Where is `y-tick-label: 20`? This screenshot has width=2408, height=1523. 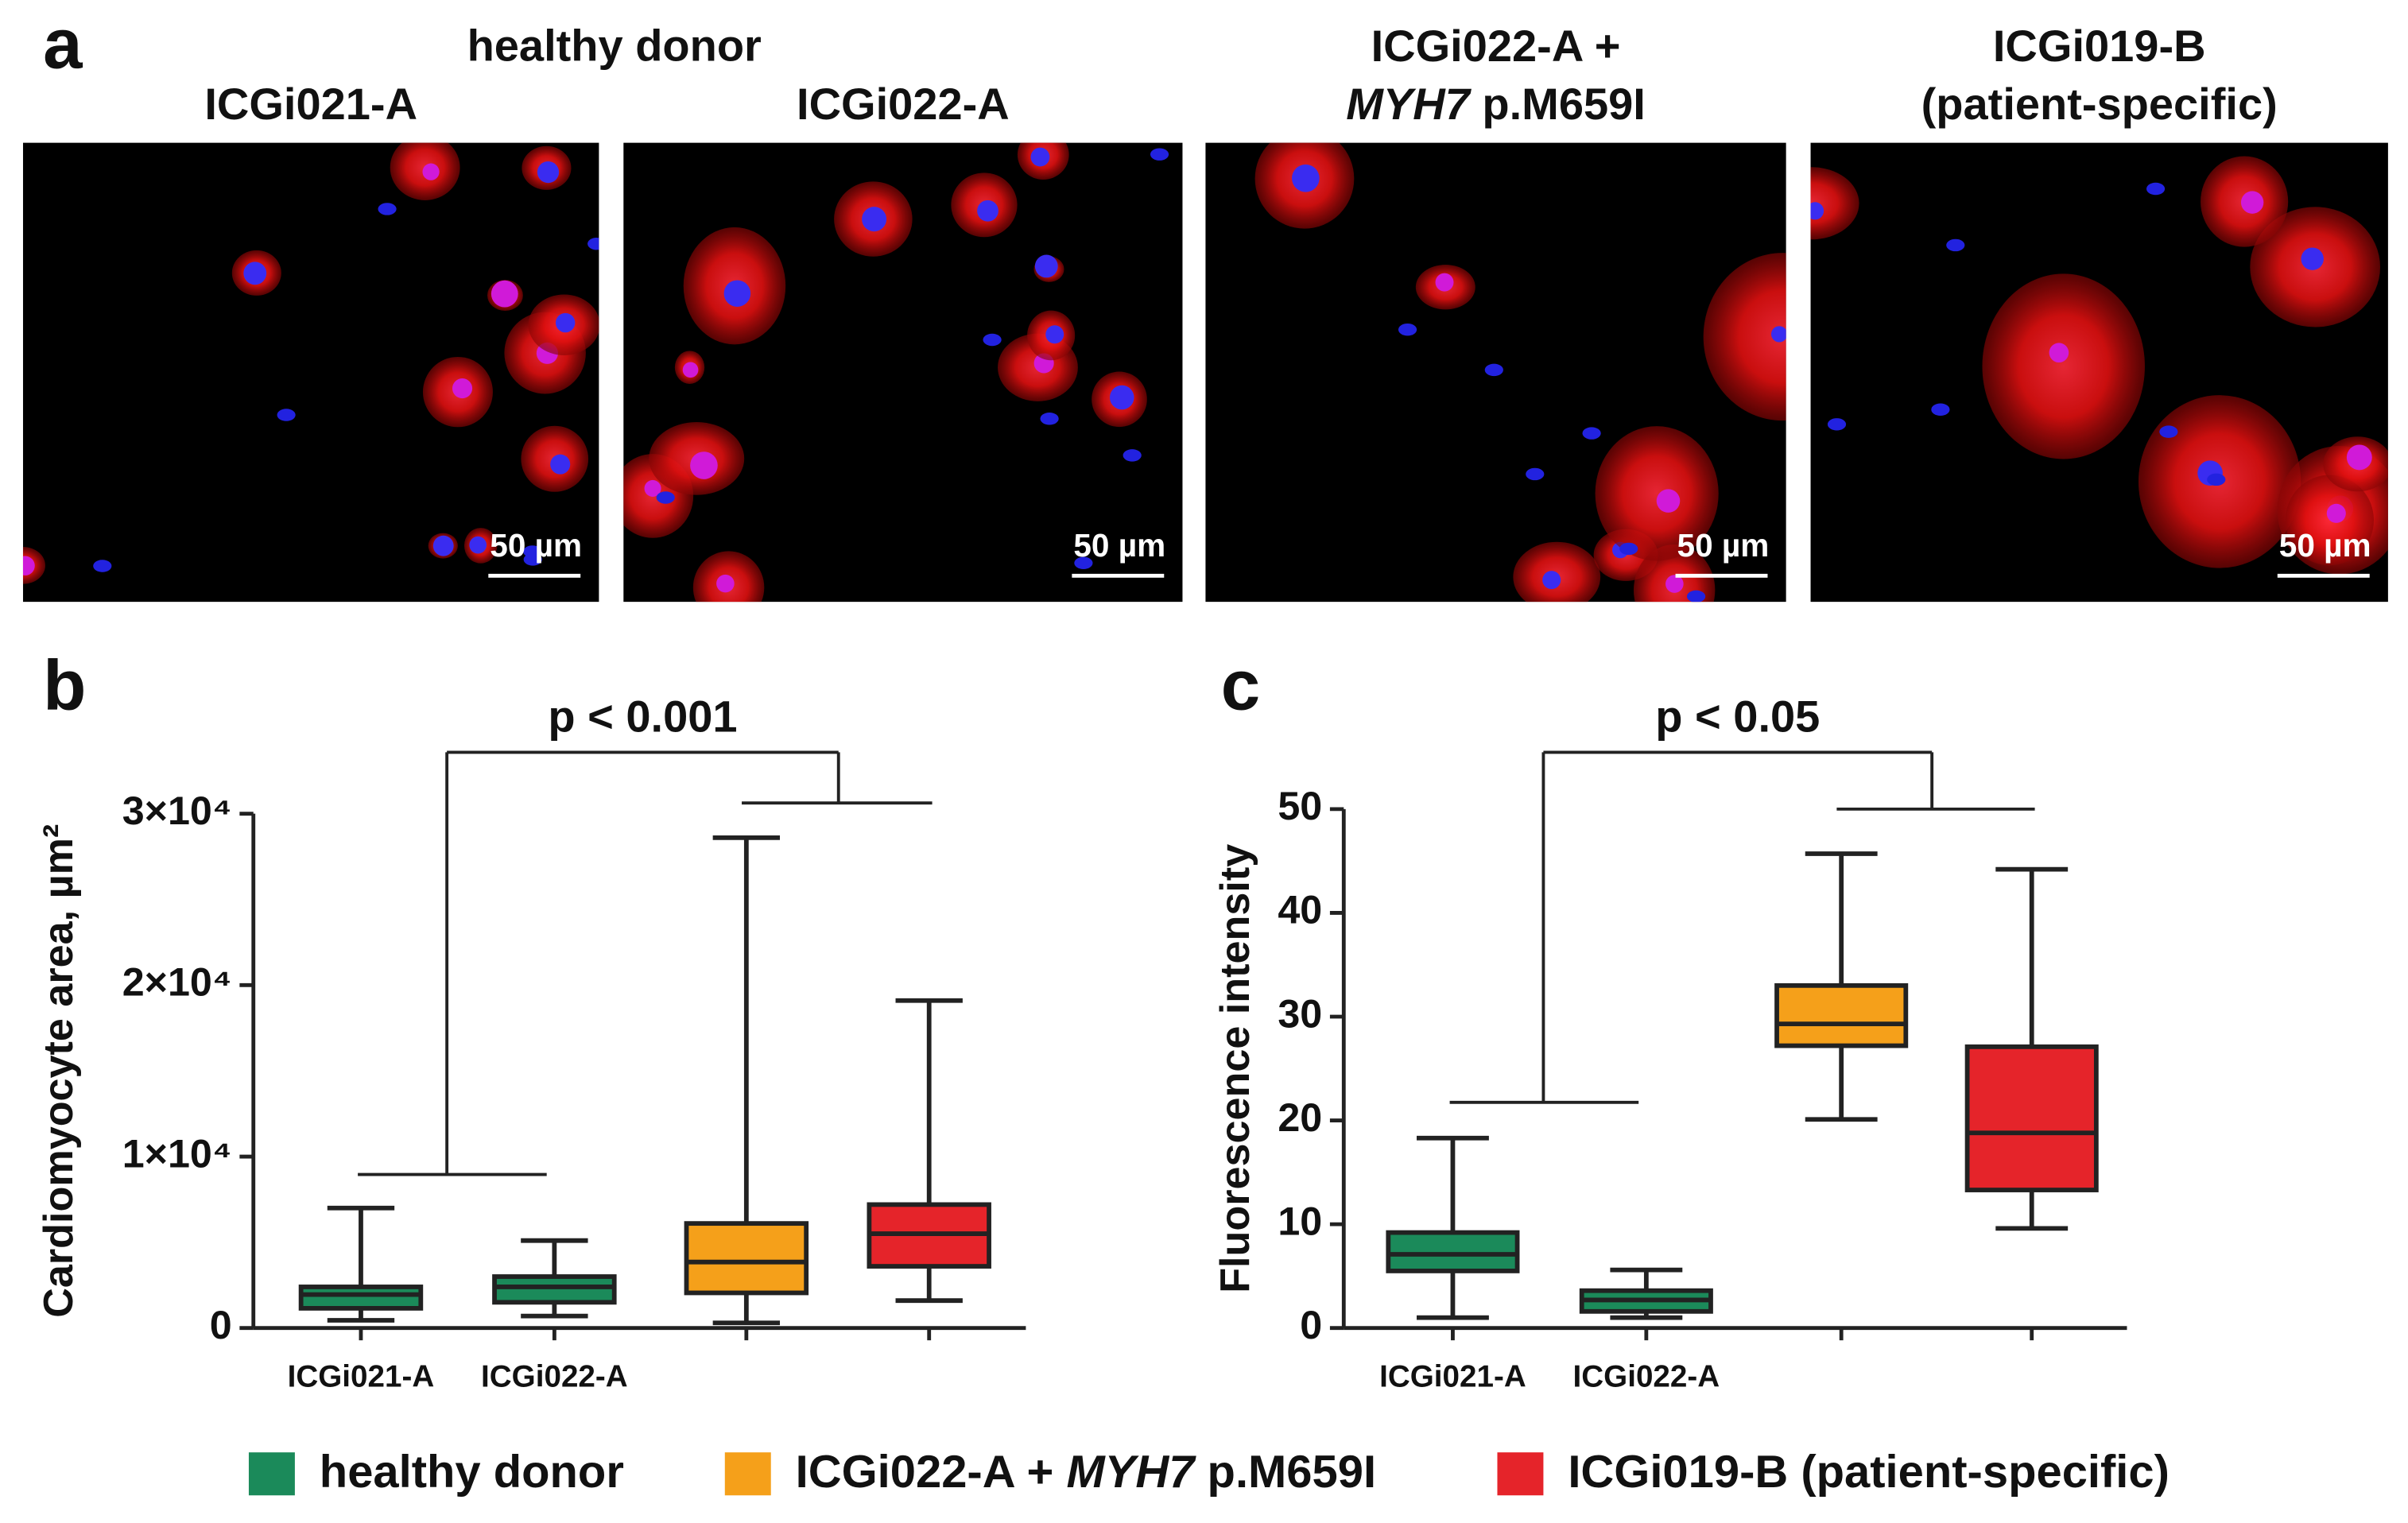
y-tick-label: 20 is located at coordinates (1300, 1117).